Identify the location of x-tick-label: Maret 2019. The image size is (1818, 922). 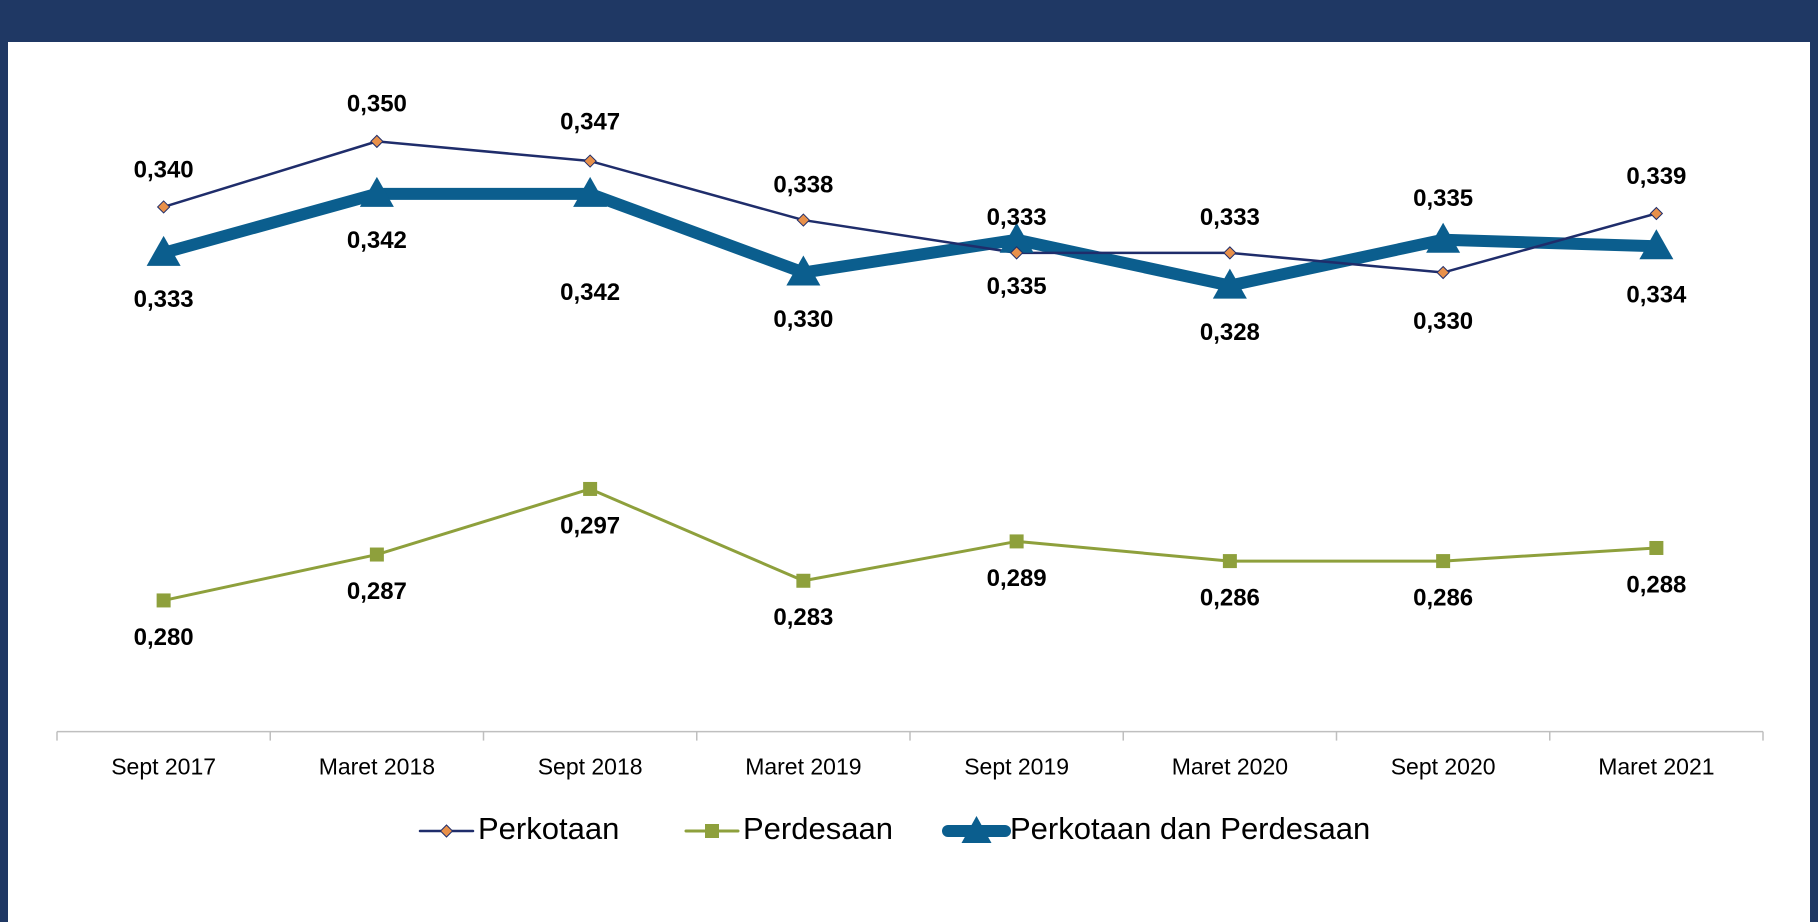
(803, 767).